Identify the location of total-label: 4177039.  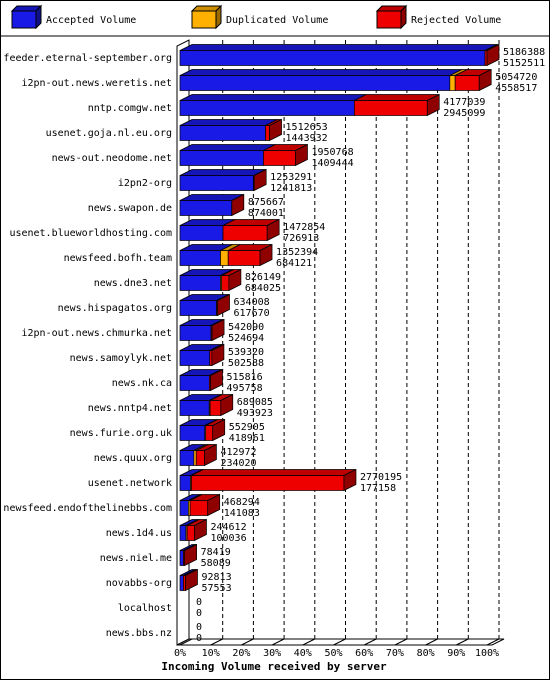
(464, 102).